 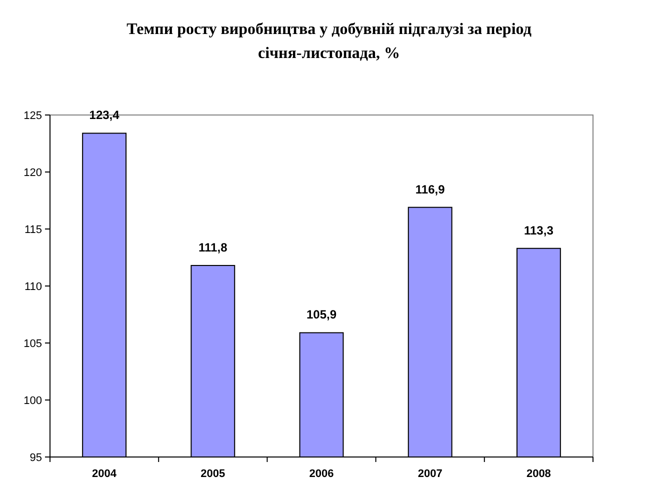 What do you see at coordinates (329, 41) in the screenshot?
I see `chart-title: Темпи росту виробництва у добувній підгалузі за період січня-листопада, %` at bounding box center [329, 41].